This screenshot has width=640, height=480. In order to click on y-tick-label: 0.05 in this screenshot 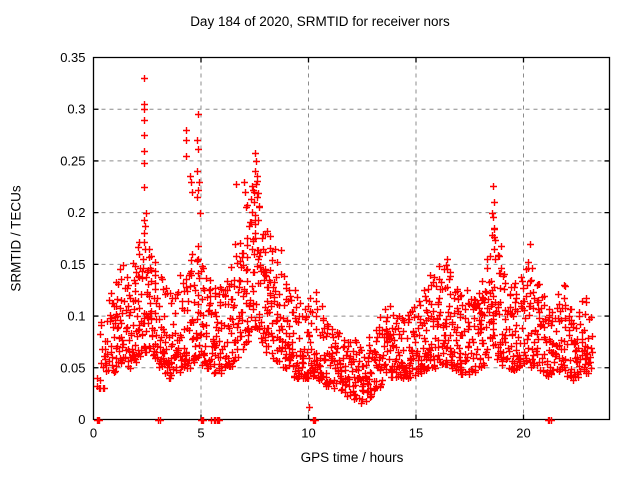, I will do `click(72, 367)`.